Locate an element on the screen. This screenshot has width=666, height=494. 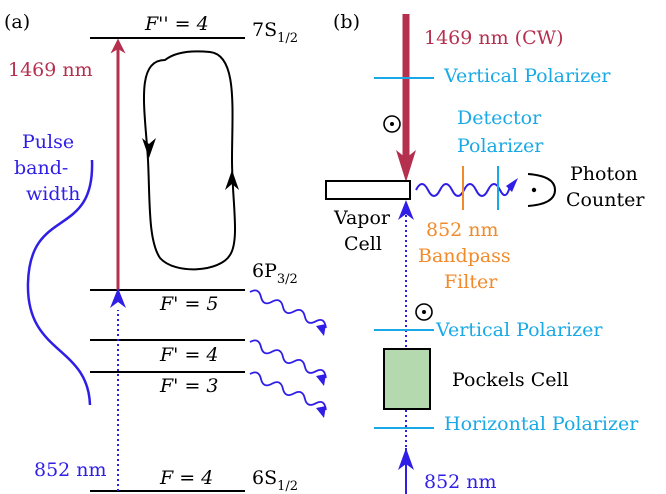
pulse-label-line3: width is located at coordinates (53, 194).